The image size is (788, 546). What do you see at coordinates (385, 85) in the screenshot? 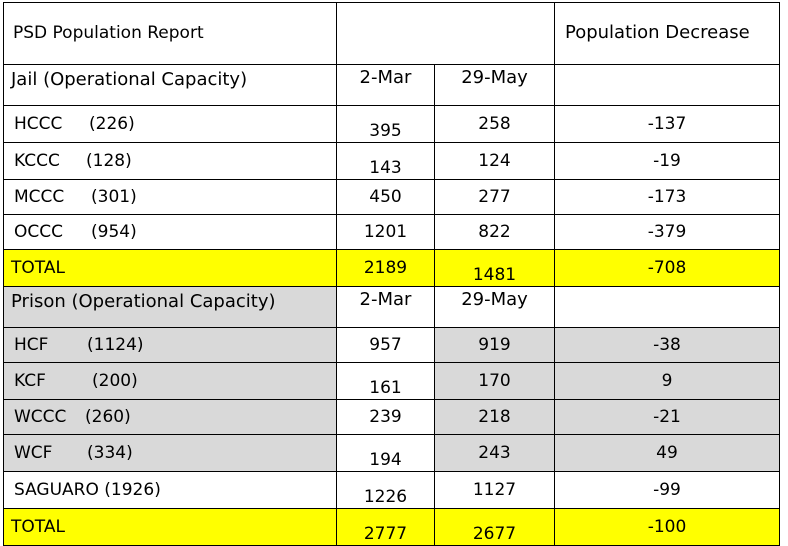
I see `jail-date1-header: 2-Mar` at bounding box center [385, 85].